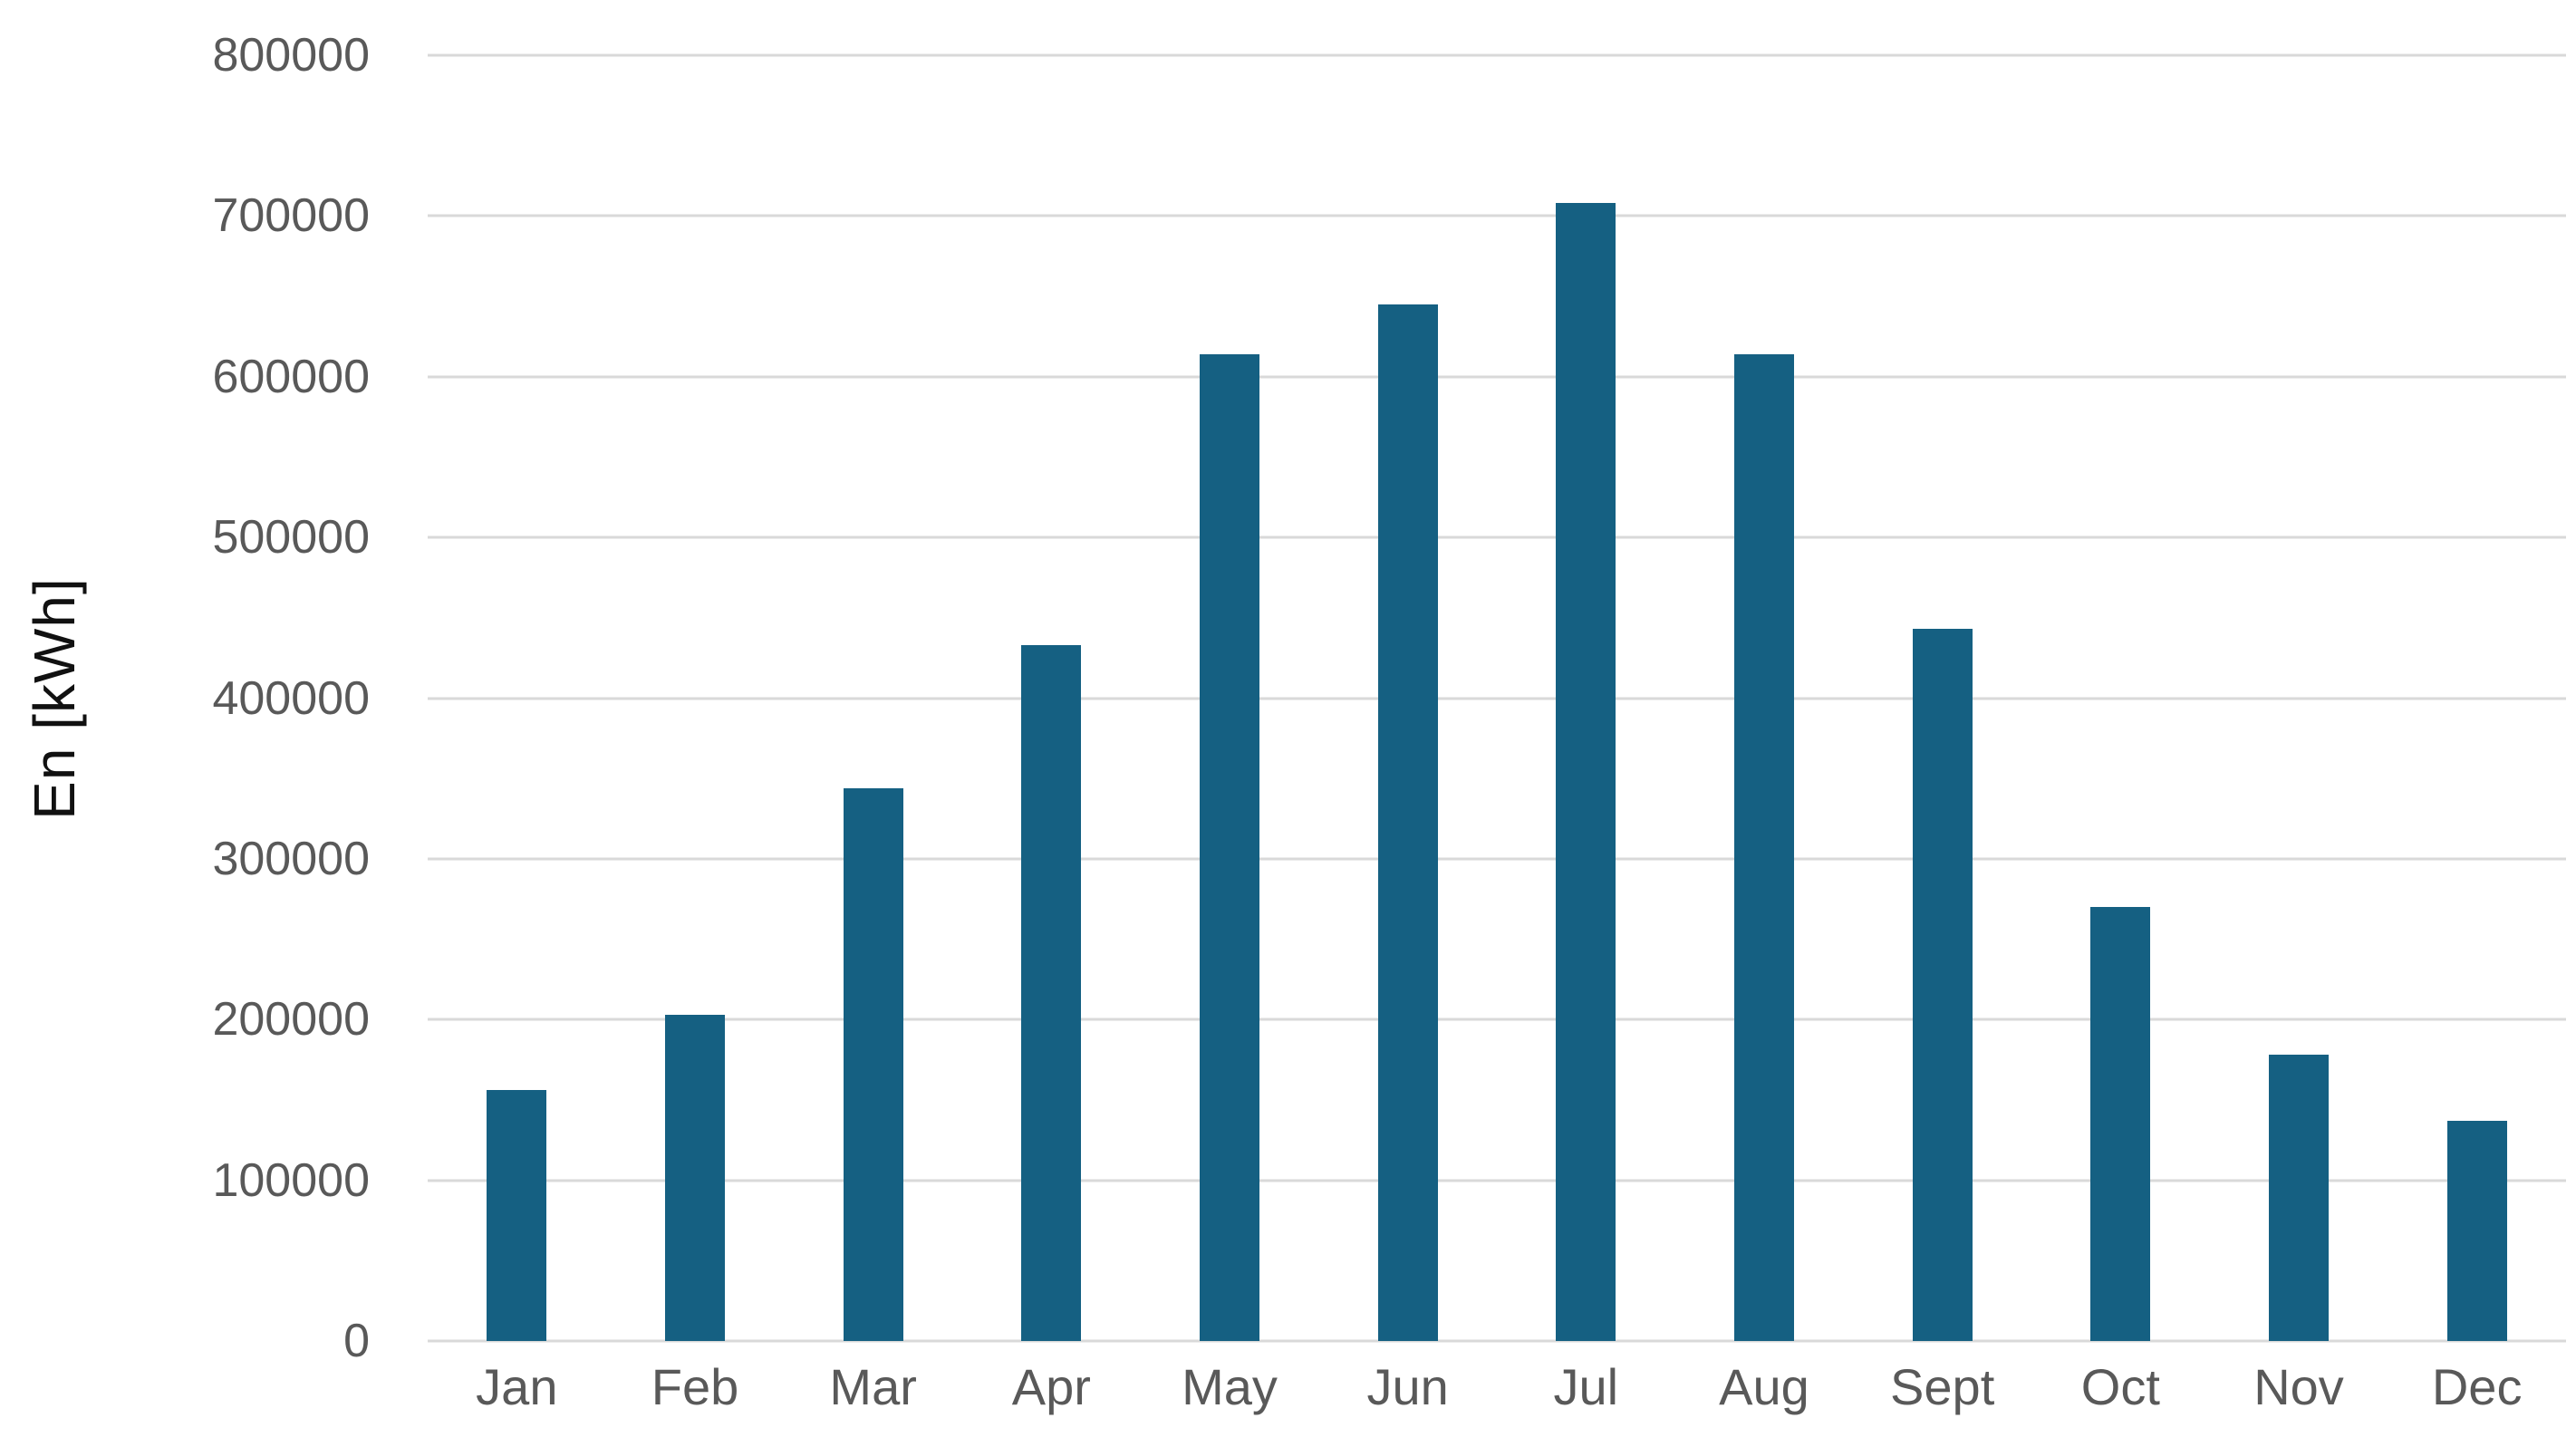 Image resolution: width=2576 pixels, height=1447 pixels. I want to click on x-tick-label-jun: Jun, so click(1407, 1387).